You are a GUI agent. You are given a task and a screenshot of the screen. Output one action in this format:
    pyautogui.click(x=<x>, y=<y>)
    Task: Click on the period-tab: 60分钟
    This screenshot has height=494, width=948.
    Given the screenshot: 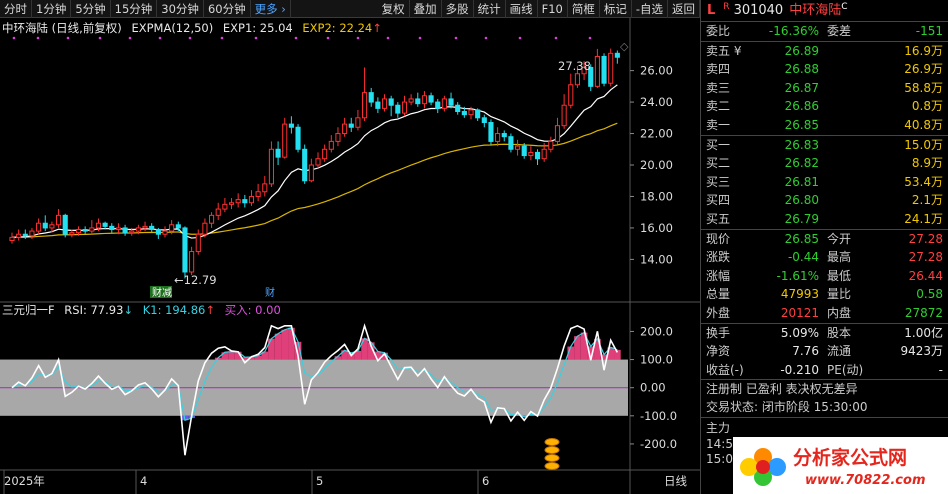 What is the action you would take?
    pyautogui.click(x=227, y=9)
    